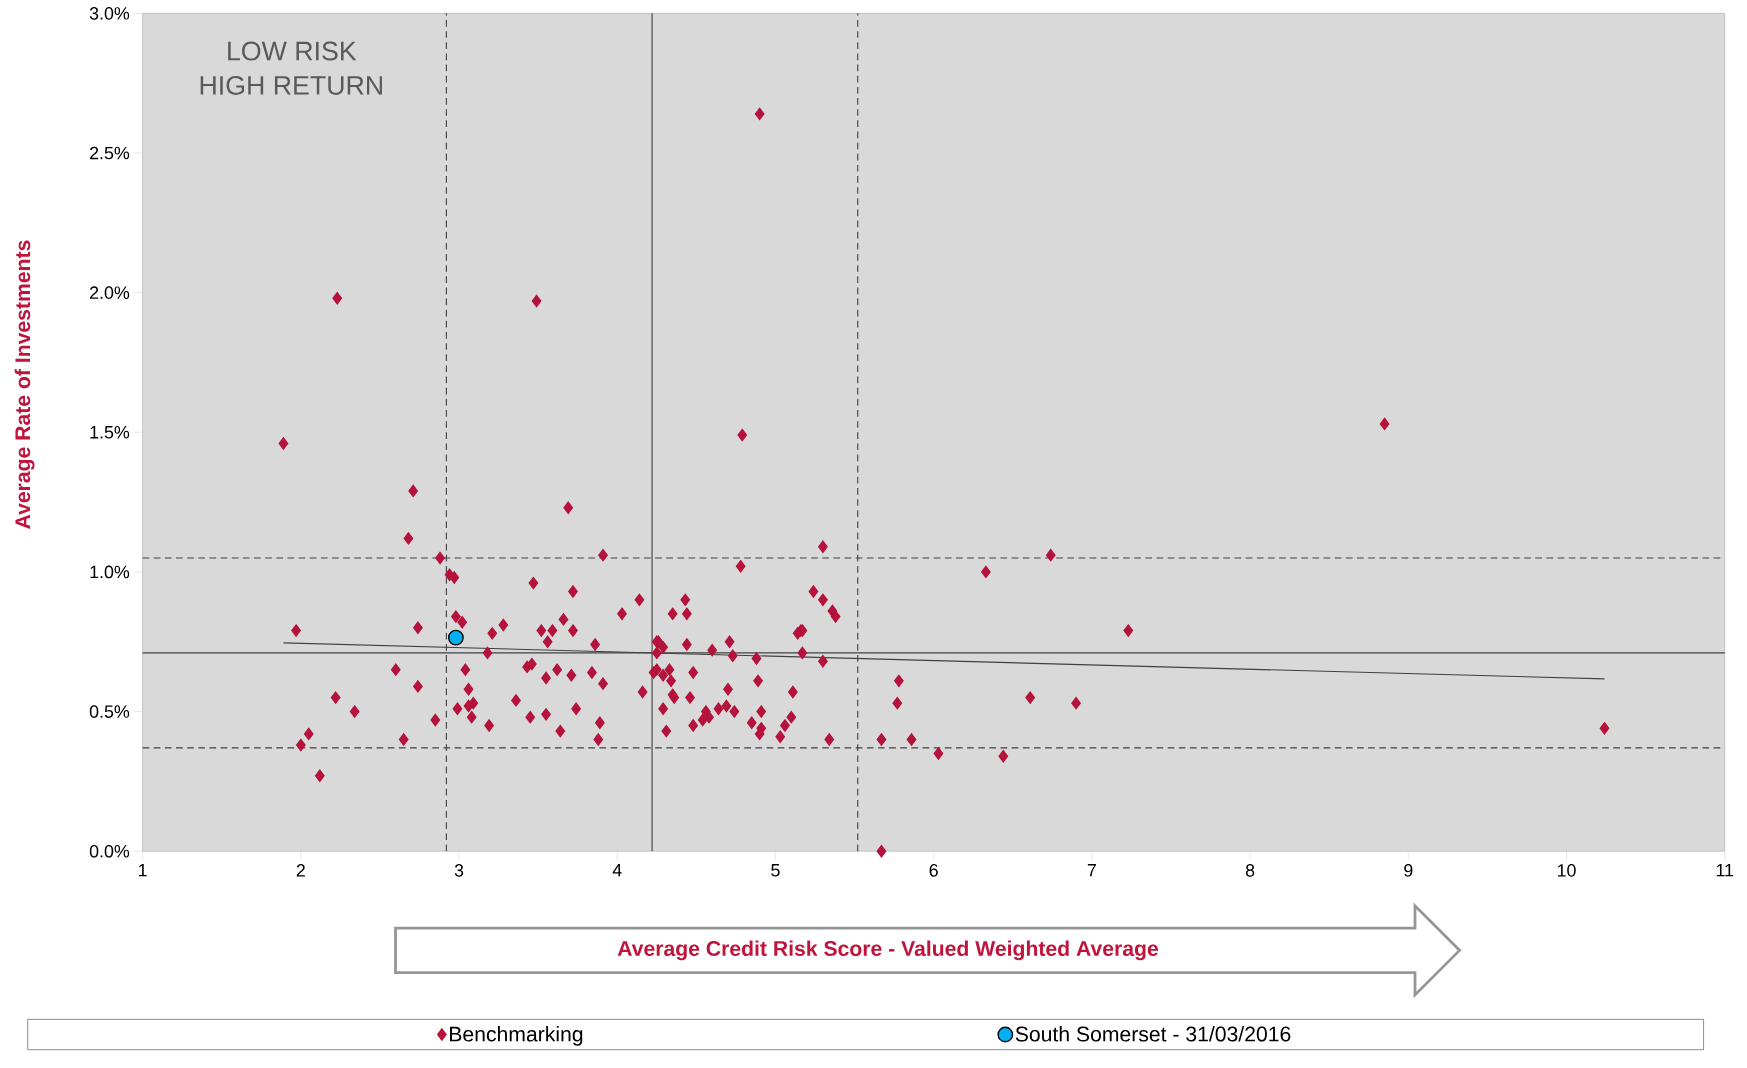 The width and height of the screenshot is (1747, 1068). I want to click on annotation: LOW RISK, so click(292, 51).